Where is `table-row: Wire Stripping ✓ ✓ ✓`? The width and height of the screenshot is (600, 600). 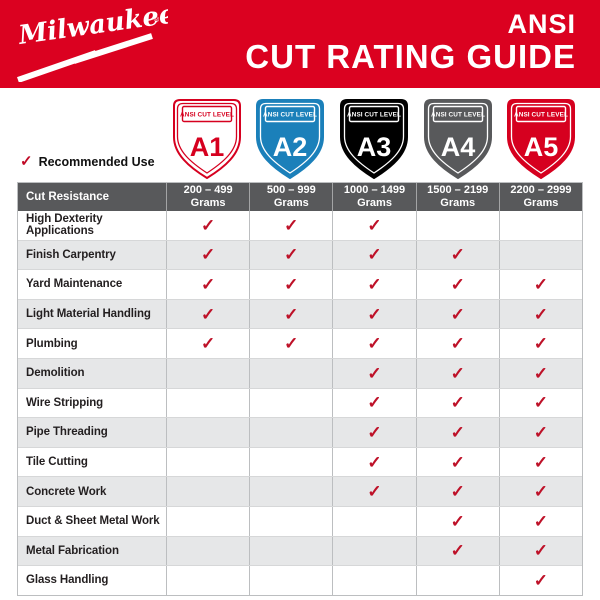
table-row: Wire Stripping ✓ ✓ ✓ is located at coordinates (300, 402).